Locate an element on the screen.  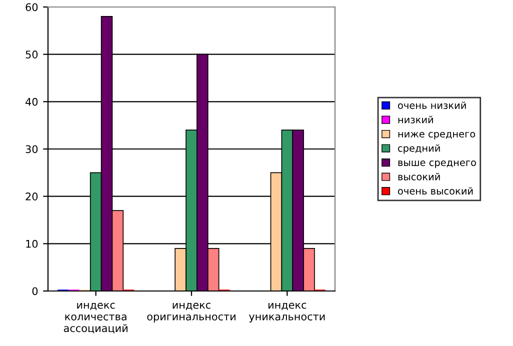
y-tick-label: 60 is located at coordinates (32, 7).